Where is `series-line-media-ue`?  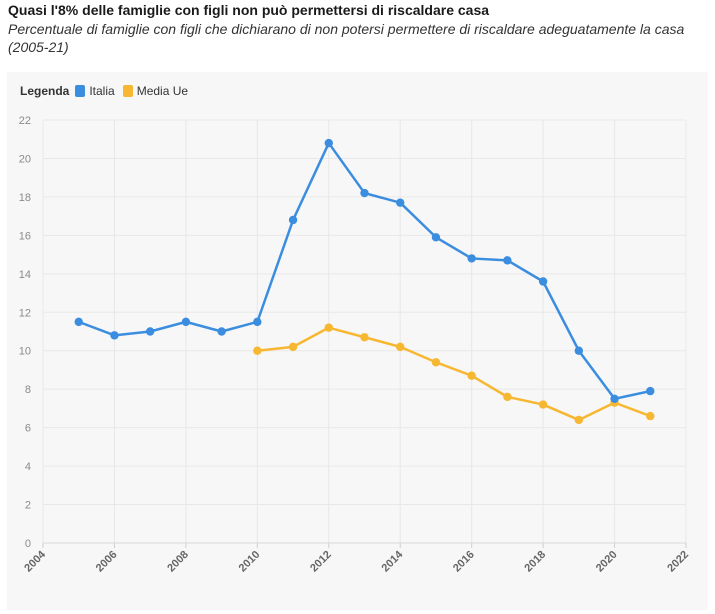 series-line-media-ue is located at coordinates (454, 374).